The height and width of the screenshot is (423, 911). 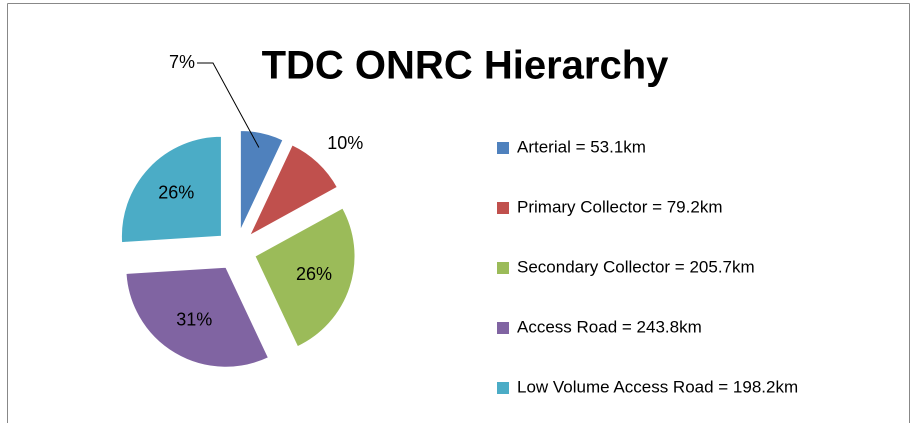 I want to click on legend-label: Arterial = 53.1km, so click(x=581, y=146).